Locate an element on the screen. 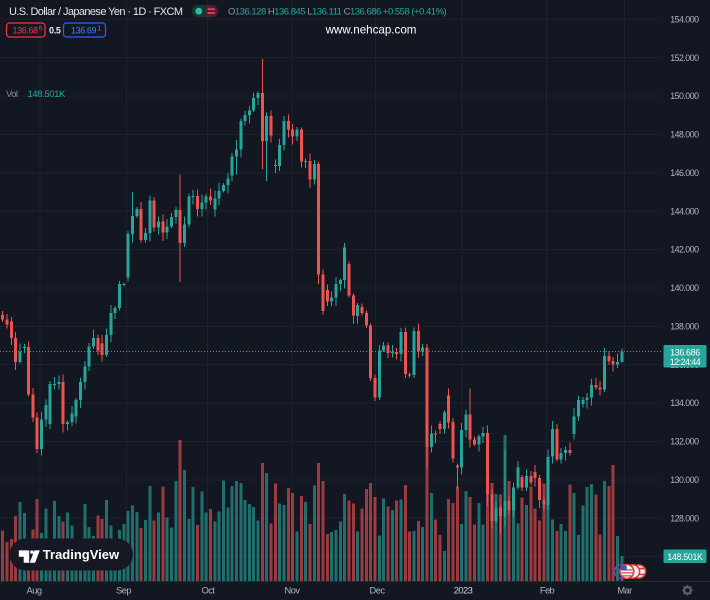  svg-text: 136.69 is located at coordinates (84, 31).